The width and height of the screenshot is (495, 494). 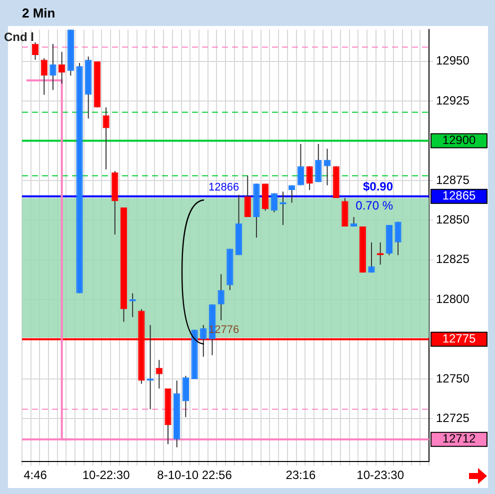 I want to click on annotation: 0.70 %, so click(x=375, y=205).